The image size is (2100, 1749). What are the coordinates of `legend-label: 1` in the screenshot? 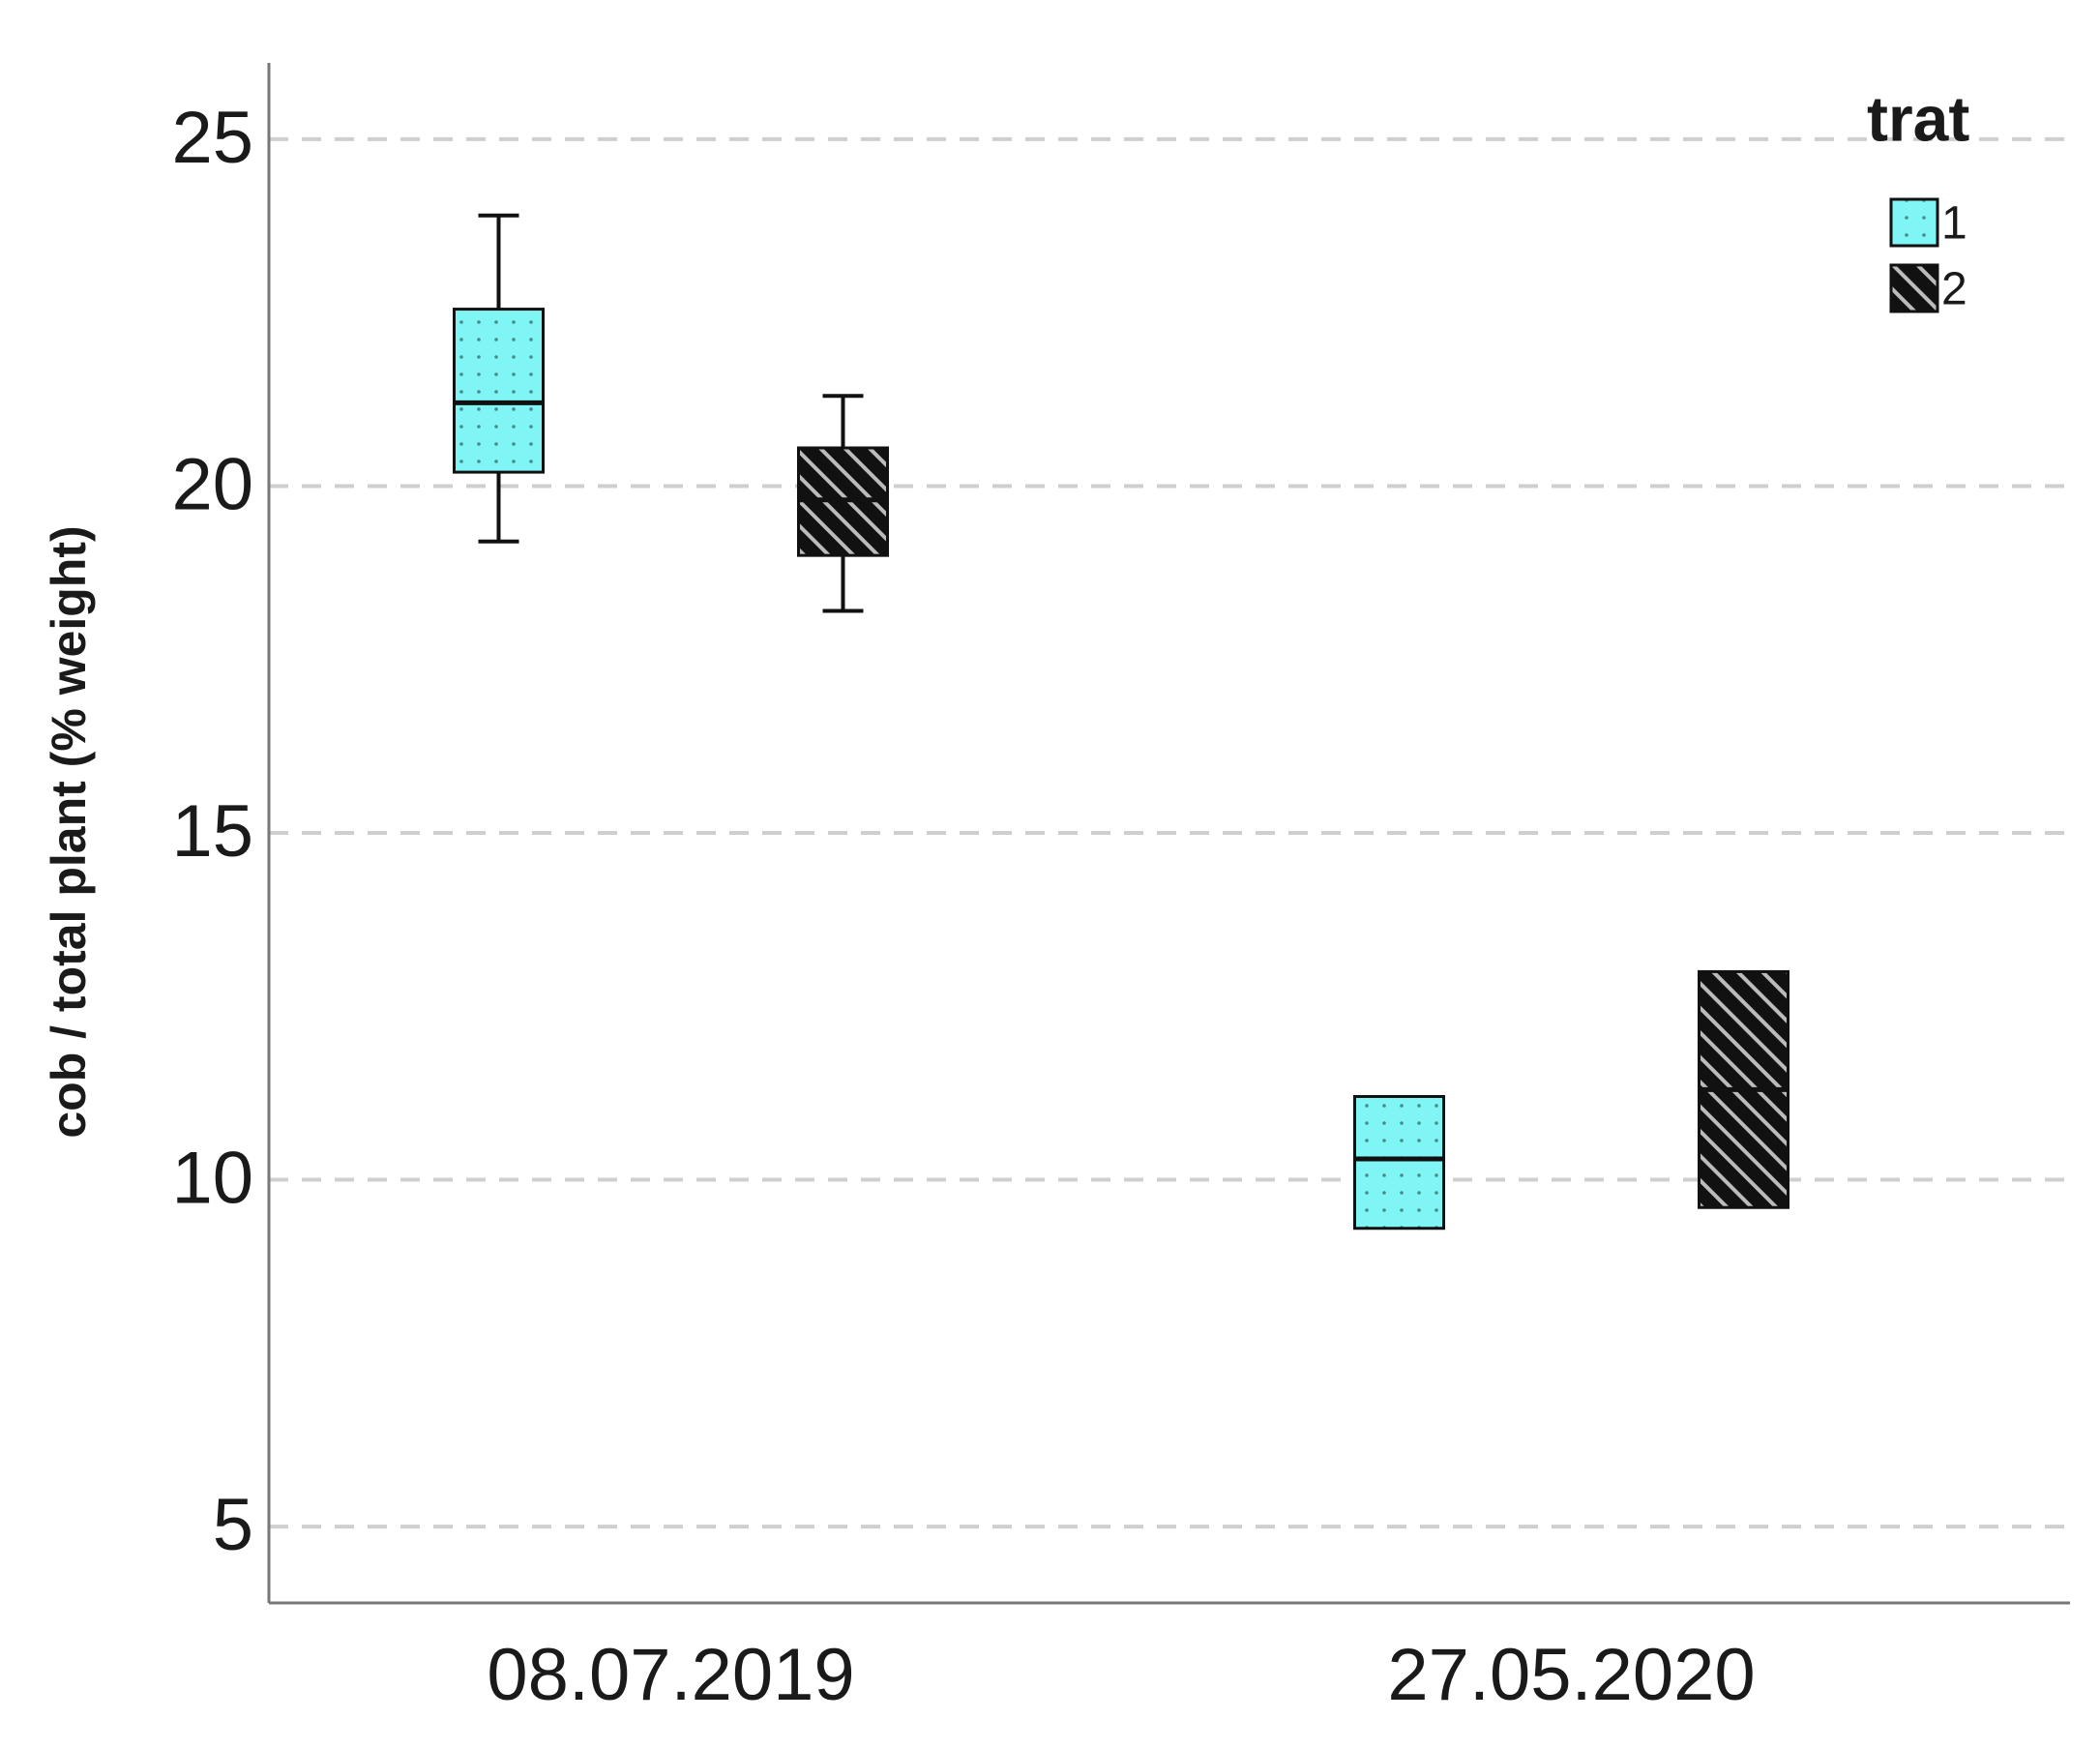 It's located at (1954, 224).